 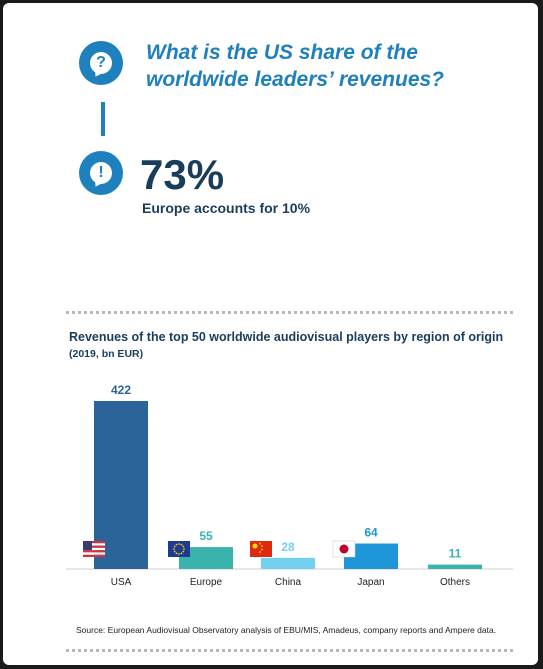 What do you see at coordinates (455, 554) in the screenshot?
I see `value-label: 11` at bounding box center [455, 554].